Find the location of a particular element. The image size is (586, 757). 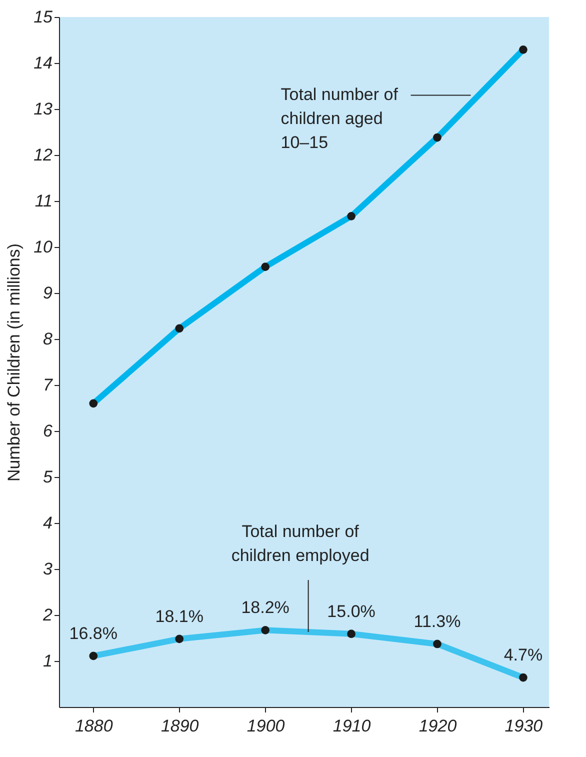

x-tick-label: 1890 is located at coordinates (180, 726).